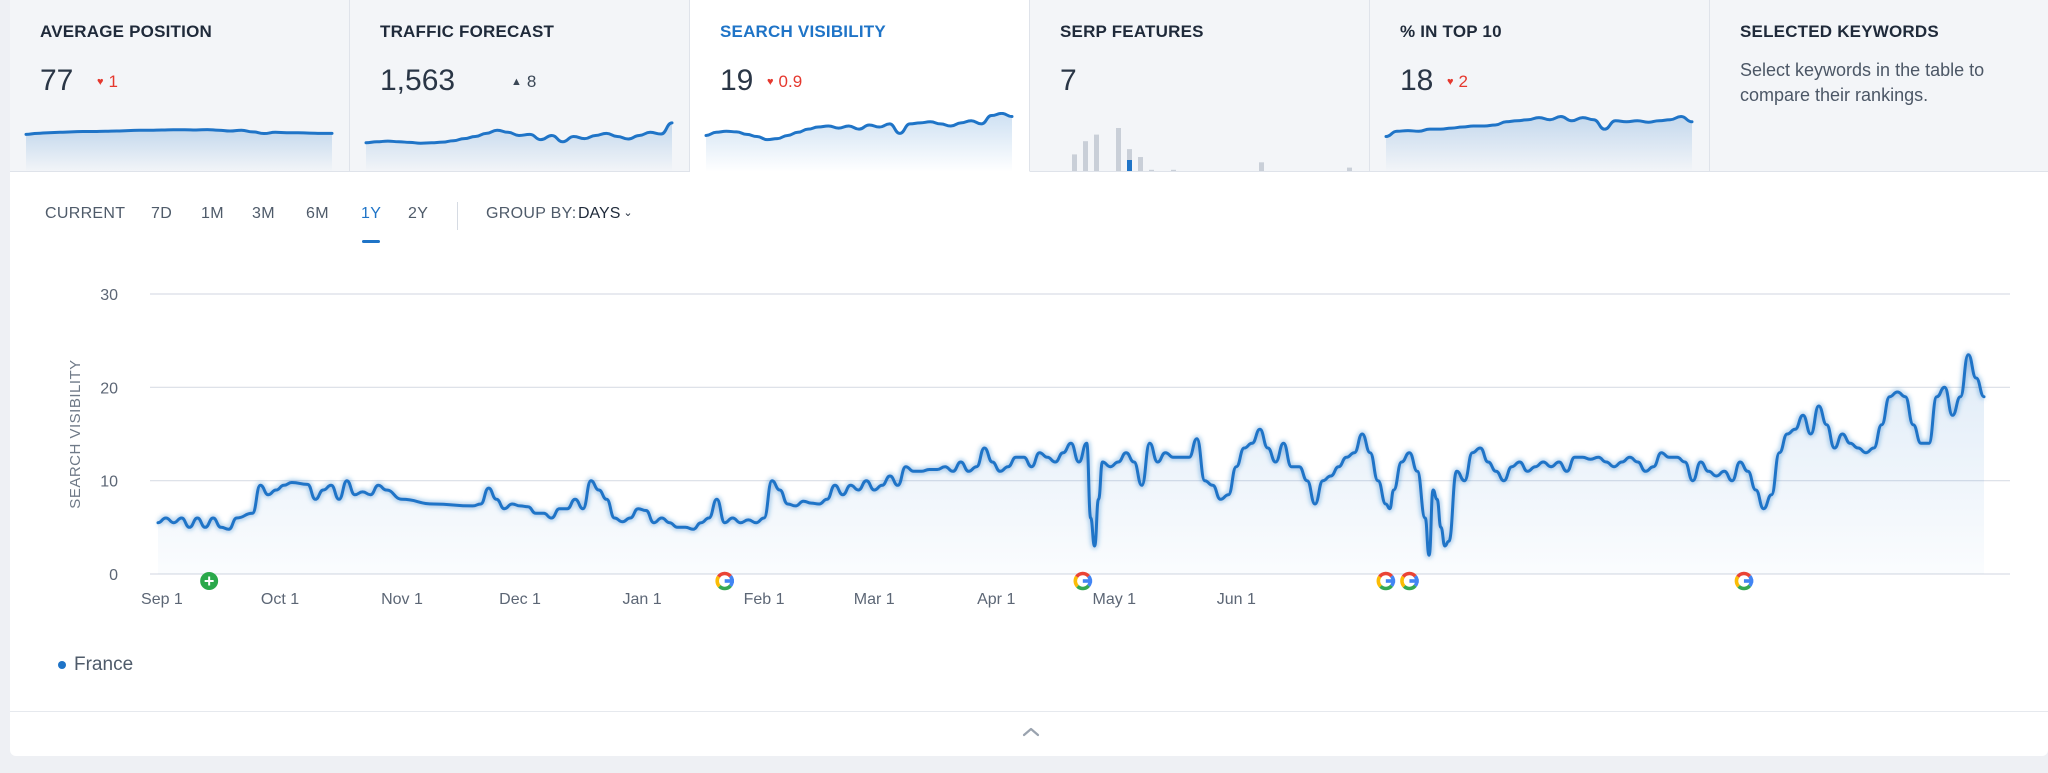 This screenshot has height=773, width=2048. I want to click on group-by-value: DAYS, so click(599, 213).